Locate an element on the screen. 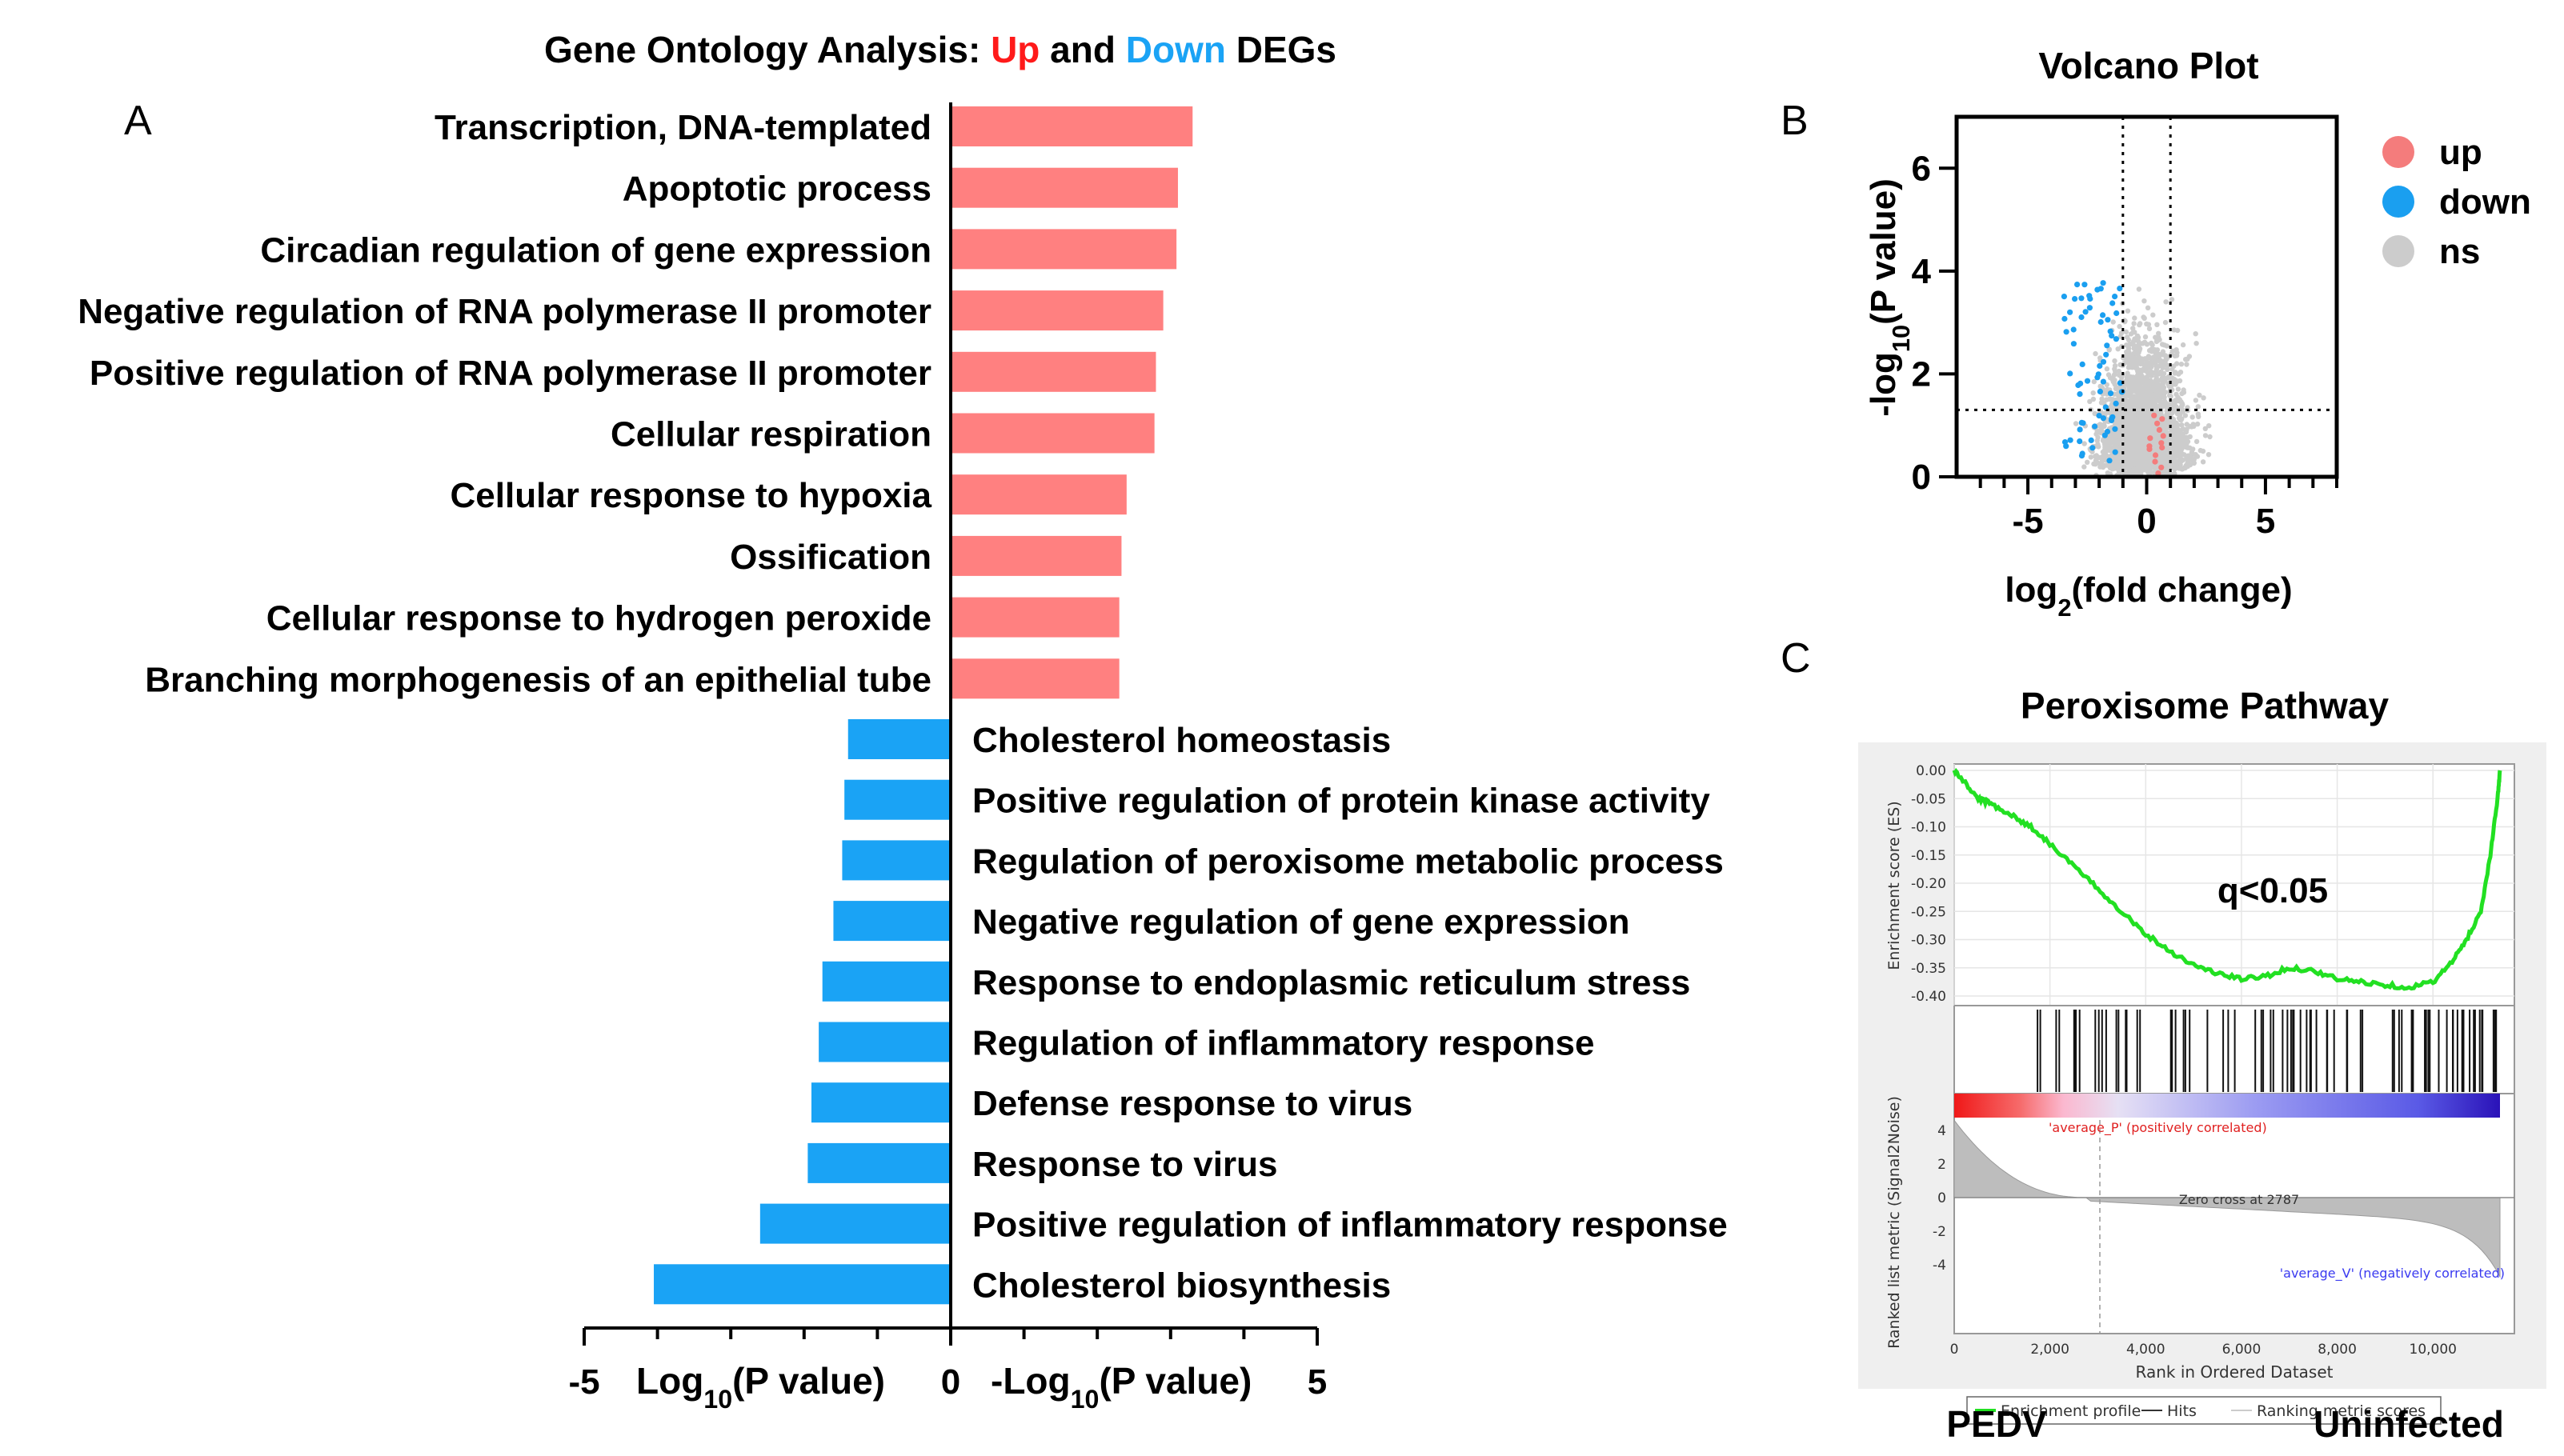 This screenshot has width=2564, height=1456. up-bar is located at coordinates (1036, 555).